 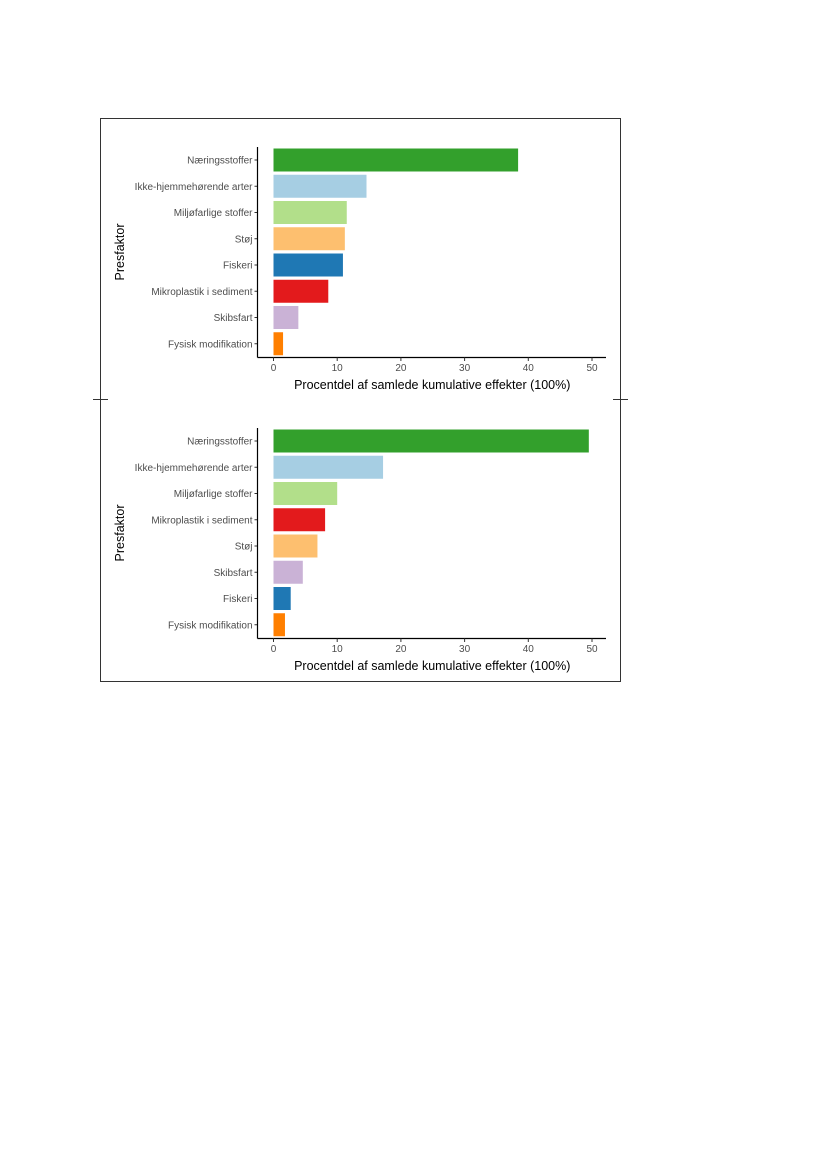 What do you see at coordinates (338, 368) in the screenshot?
I see `x-tick-label-1-2: 10` at bounding box center [338, 368].